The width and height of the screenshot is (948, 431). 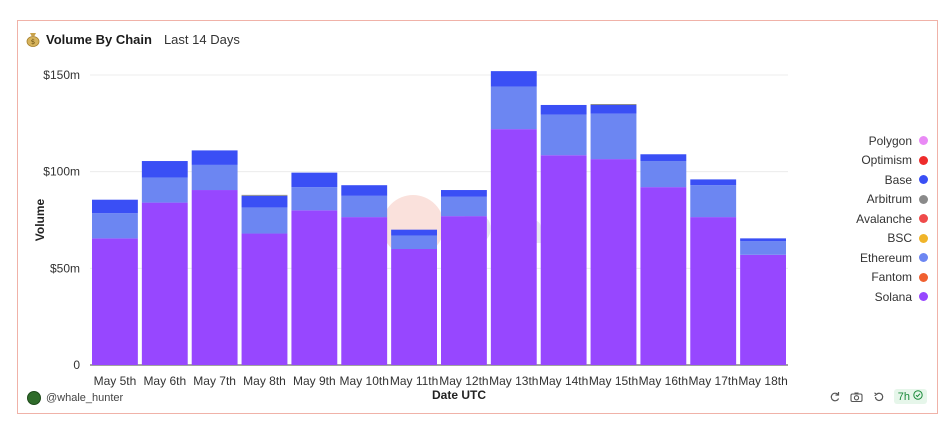 I want to click on y-tick-label: 0, so click(x=76, y=365).